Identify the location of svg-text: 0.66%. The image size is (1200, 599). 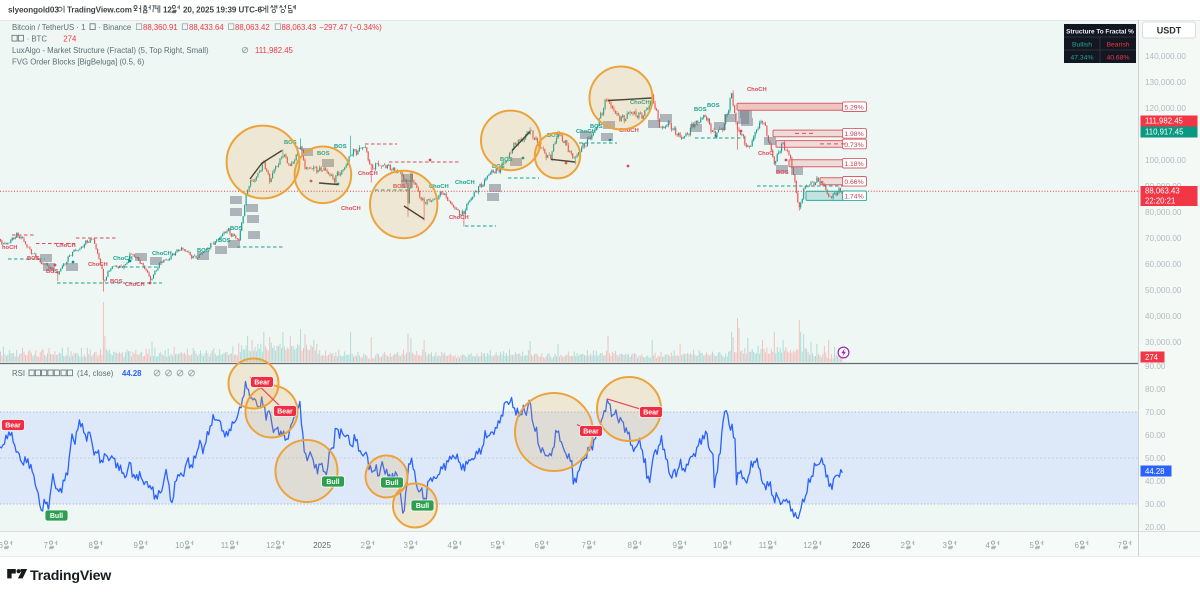
(853, 182).